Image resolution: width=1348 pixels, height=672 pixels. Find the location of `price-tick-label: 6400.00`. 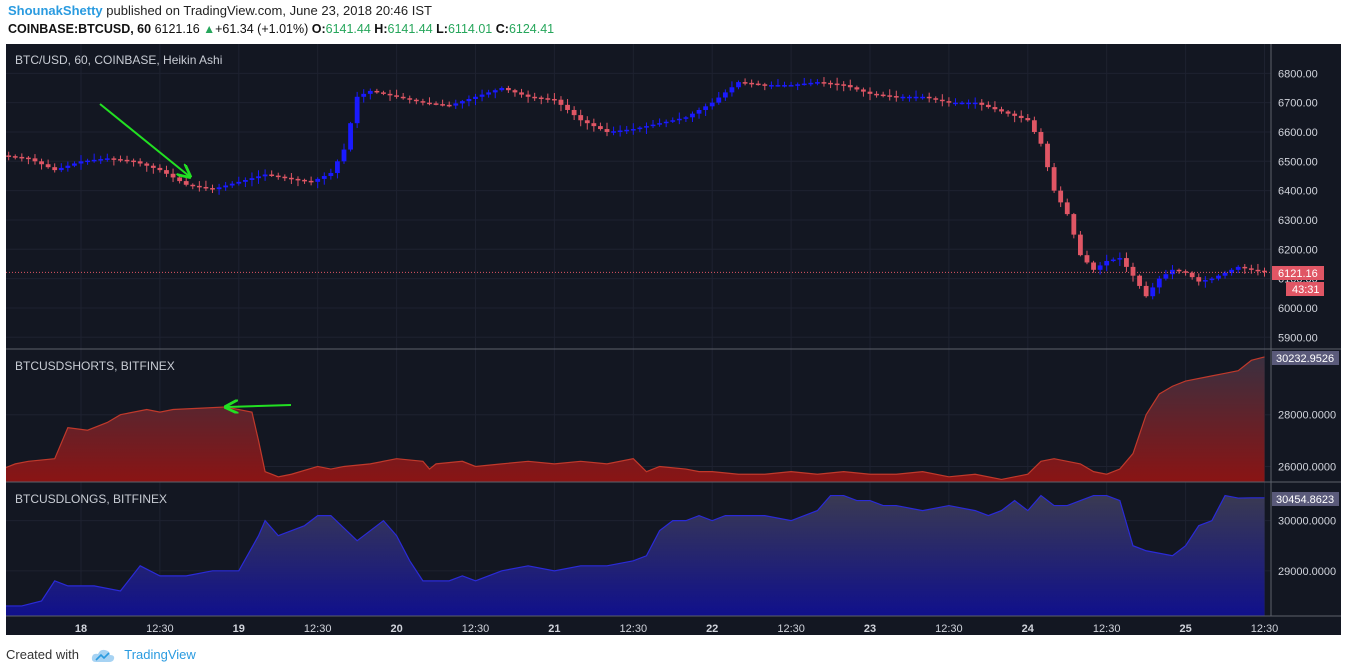

price-tick-label: 6400.00 is located at coordinates (1298, 192).